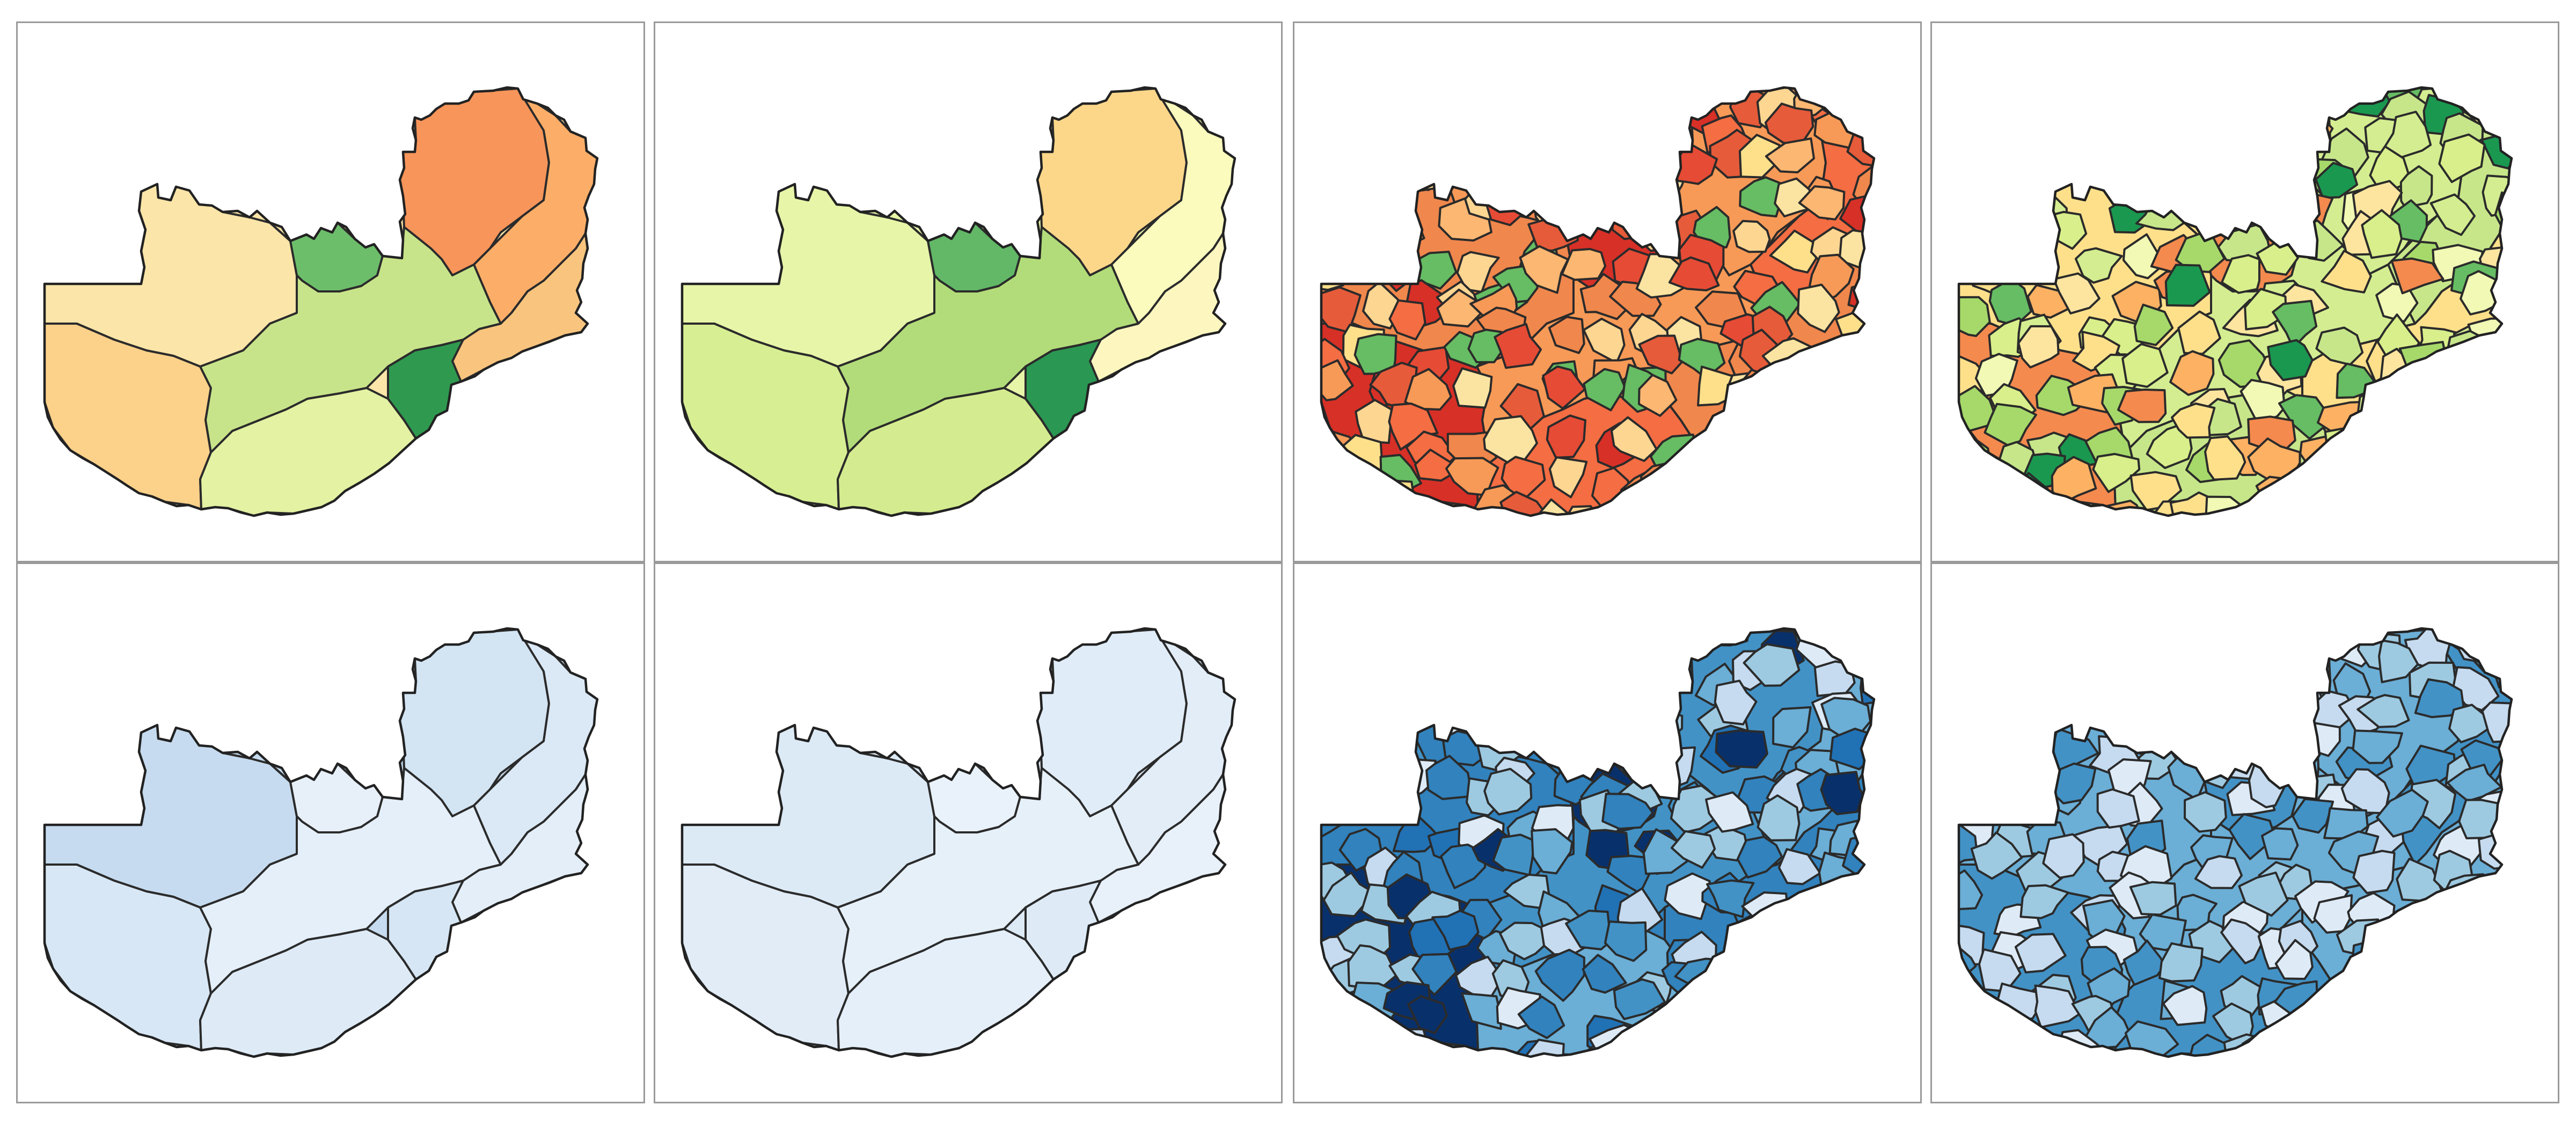 The height and width of the screenshot is (1127, 2576). I want to click on map-panel-row2-col4, so click(2244, 832).